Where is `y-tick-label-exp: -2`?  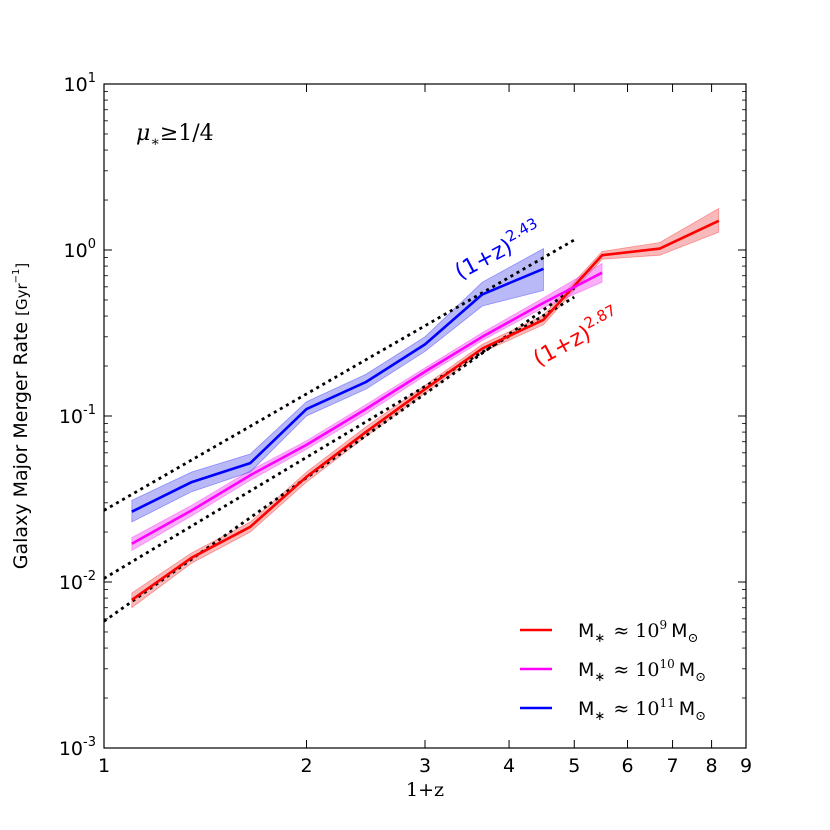 y-tick-label-exp: -2 is located at coordinates (89, 576).